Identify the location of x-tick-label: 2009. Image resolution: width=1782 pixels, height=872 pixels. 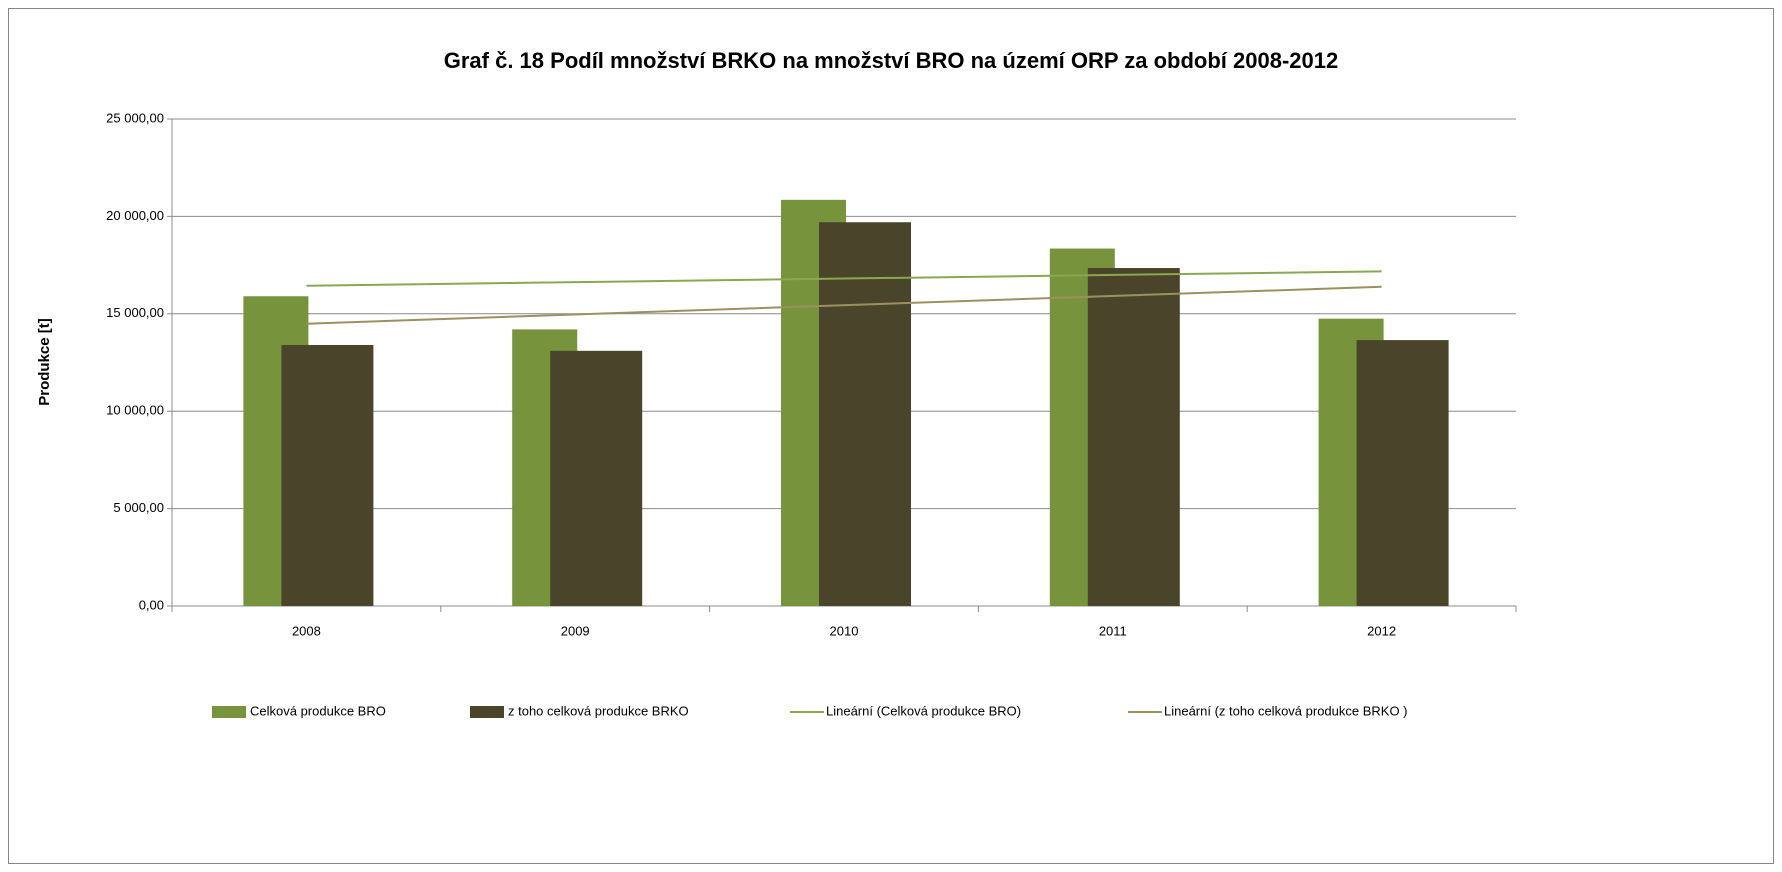
(575, 630).